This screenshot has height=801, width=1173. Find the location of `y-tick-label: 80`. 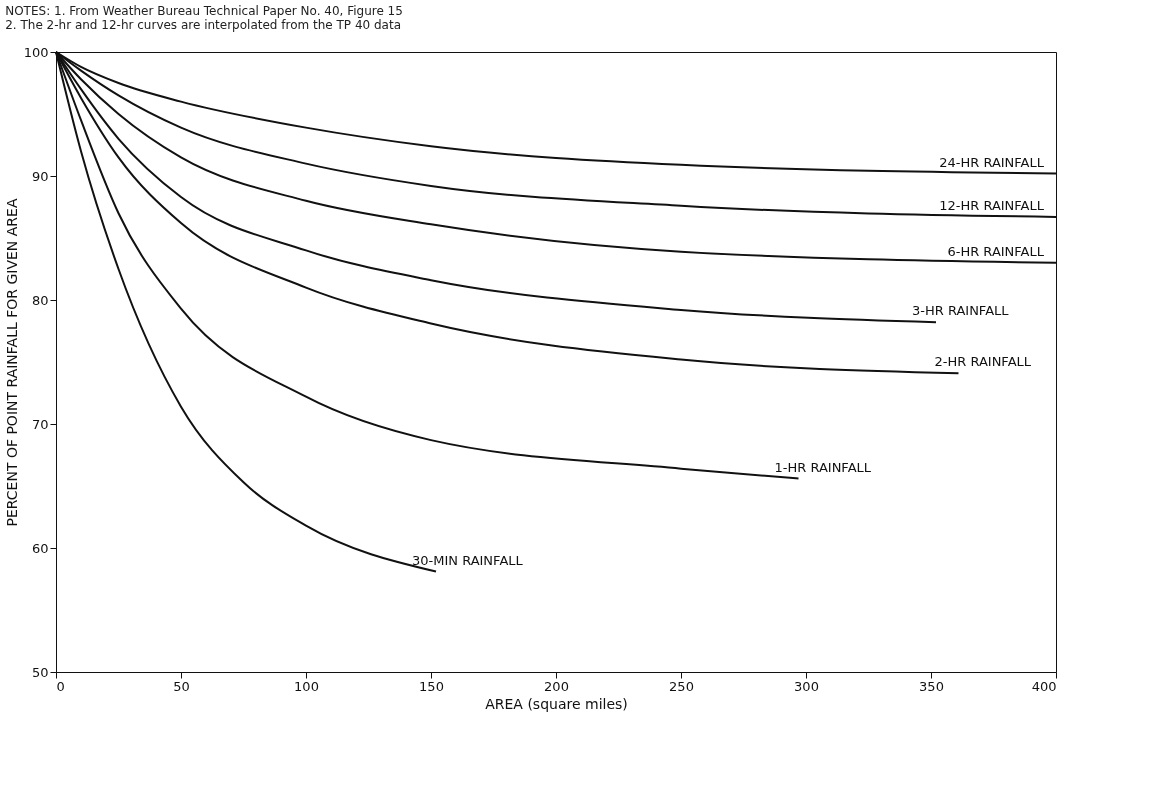

y-tick-label: 80 is located at coordinates (40, 300).